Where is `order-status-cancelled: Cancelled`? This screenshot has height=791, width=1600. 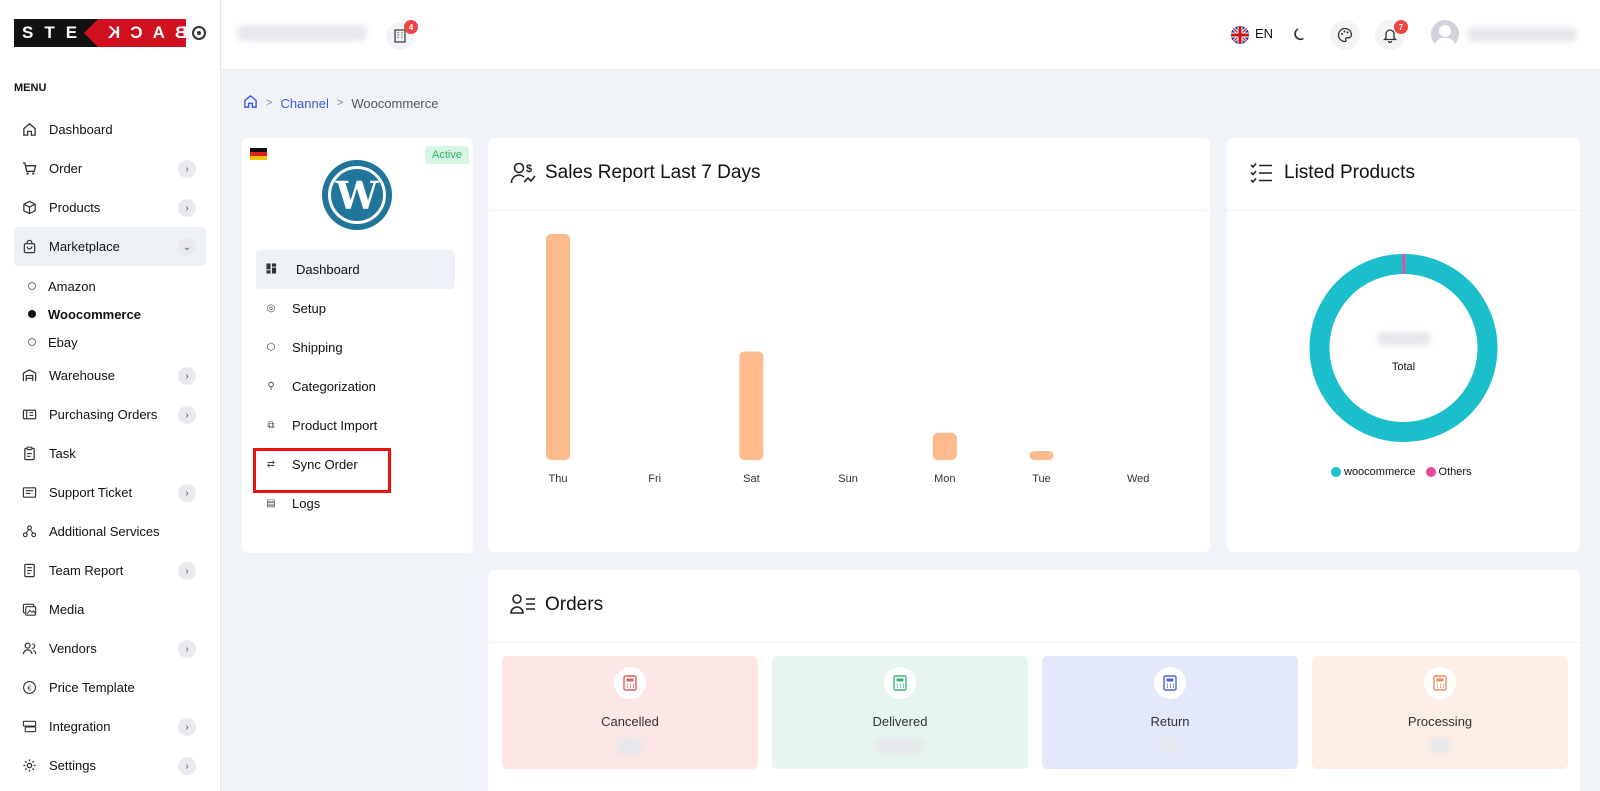 order-status-cancelled: Cancelled is located at coordinates (630, 712).